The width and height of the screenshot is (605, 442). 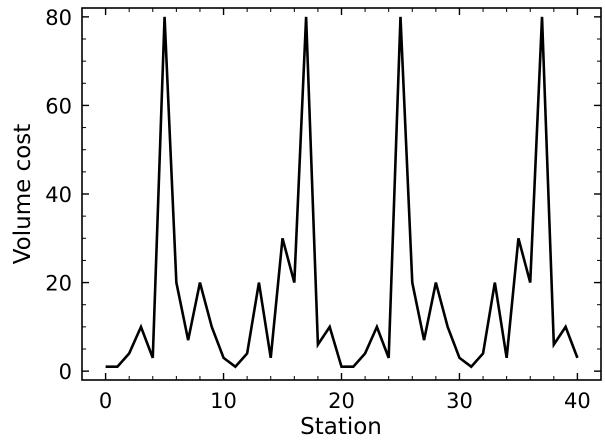 What do you see at coordinates (341, 427) in the screenshot?
I see `x-axis-title: Station` at bounding box center [341, 427].